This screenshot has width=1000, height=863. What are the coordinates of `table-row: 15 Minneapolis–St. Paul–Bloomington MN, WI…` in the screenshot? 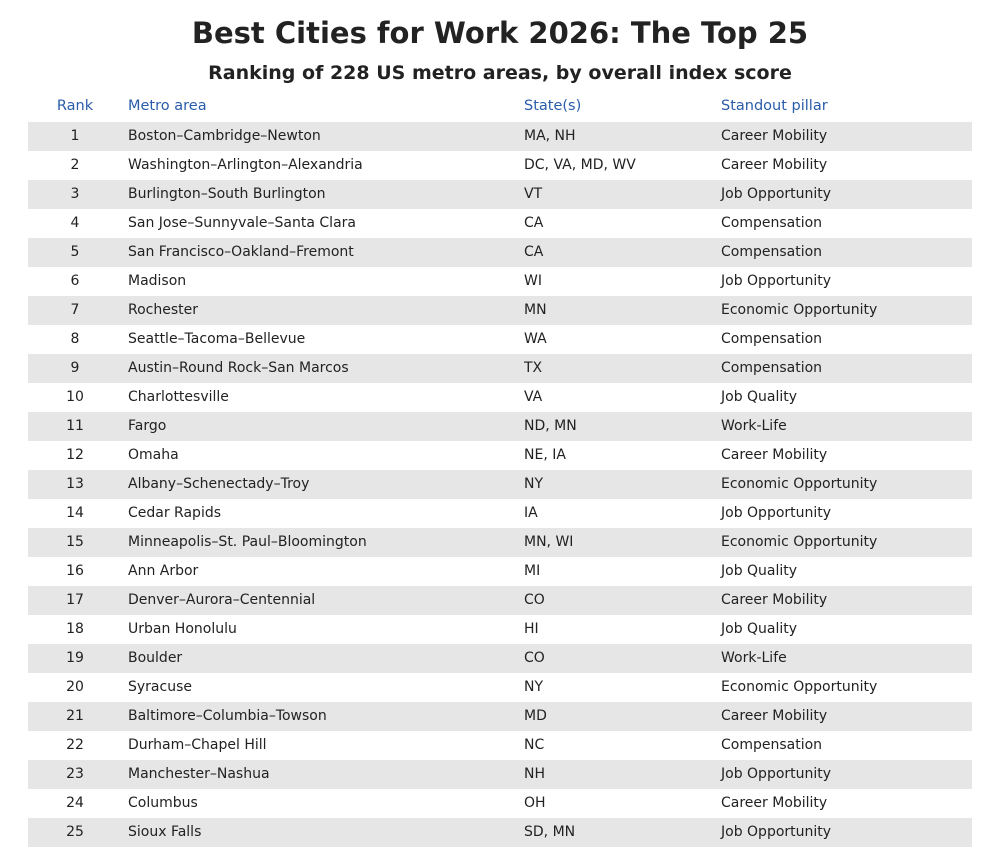 It's located at (500, 542).